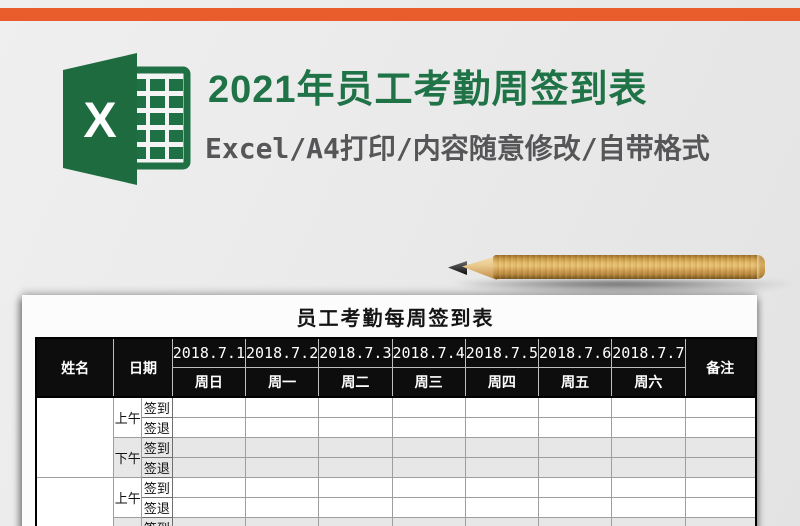 This screenshot has width=800, height=526. Describe the element at coordinates (479, 268) in the screenshot. I see `pencil-wood-cone` at that location.